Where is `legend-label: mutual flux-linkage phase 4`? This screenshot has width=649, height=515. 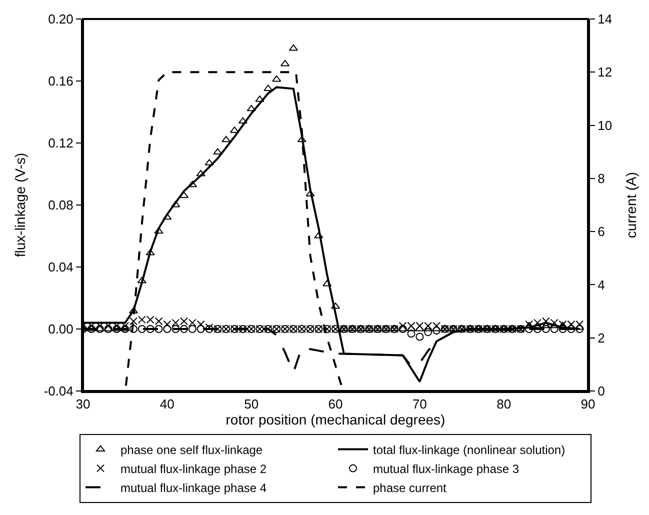
legend-label: mutual flux-linkage phase 4 is located at coordinates (193, 487).